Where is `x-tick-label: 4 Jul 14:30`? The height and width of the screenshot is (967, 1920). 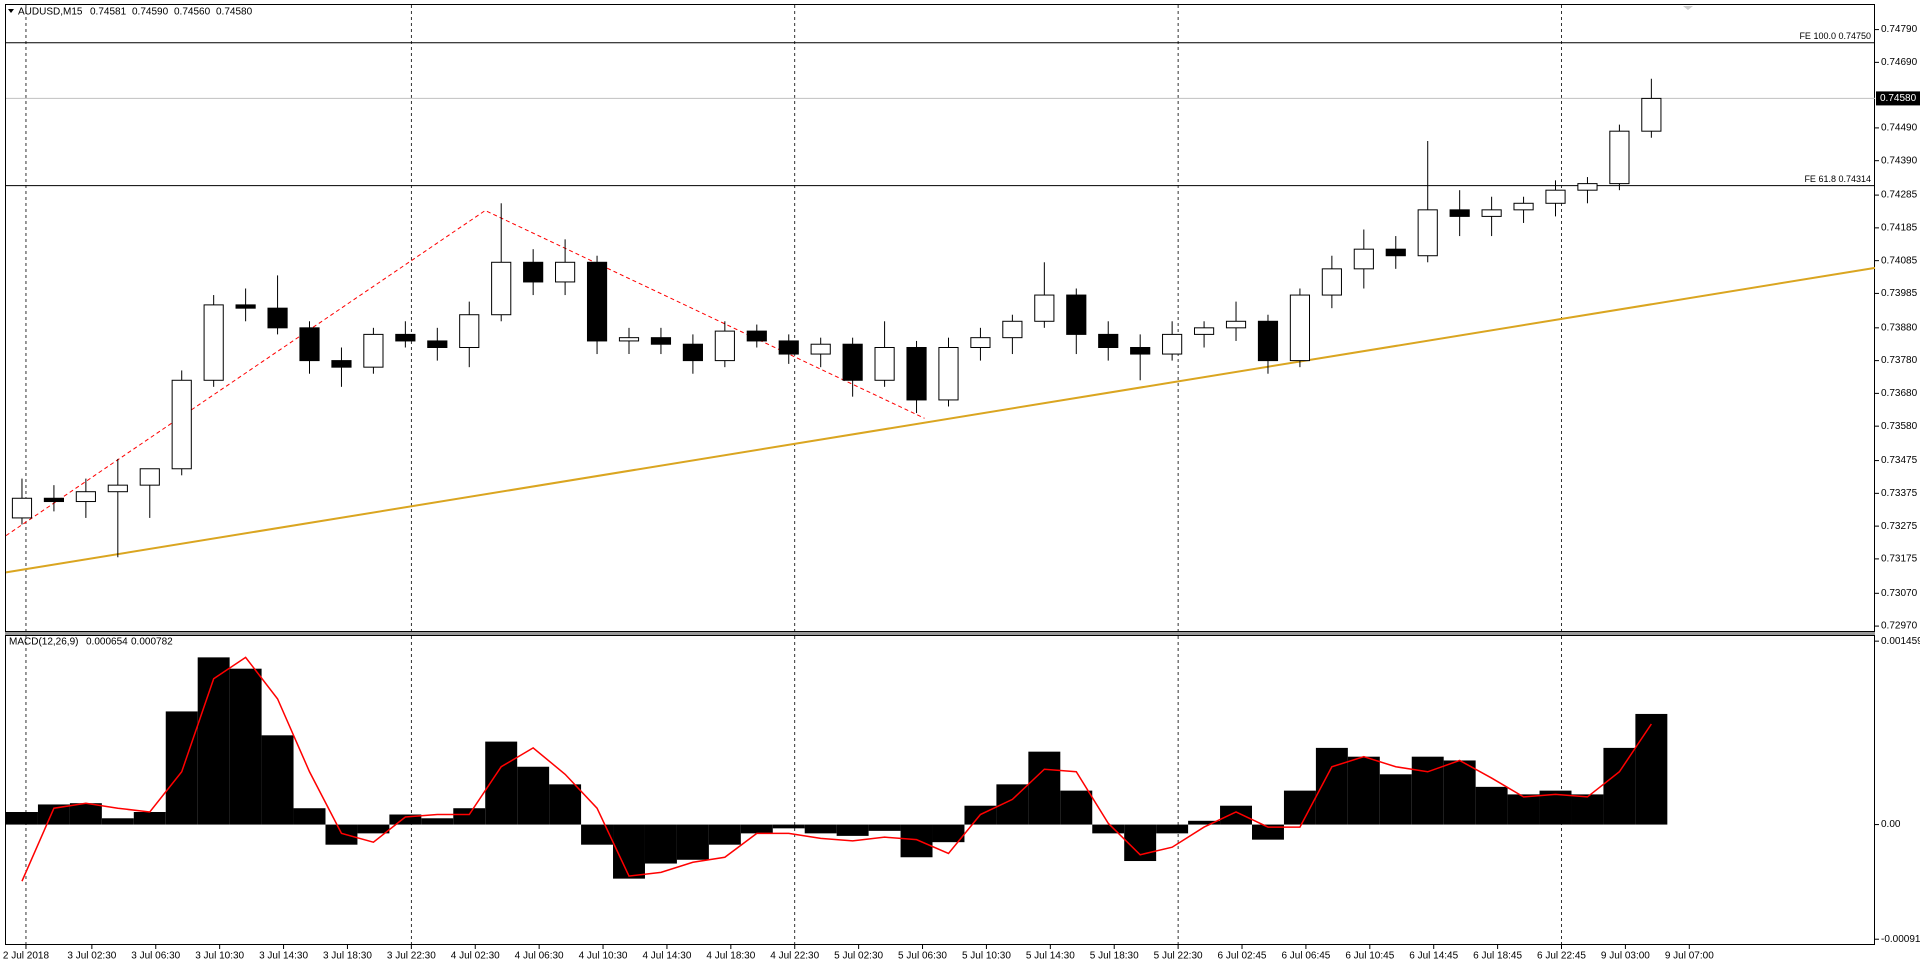 x-tick-label: 4 Jul 14:30 is located at coordinates (666, 956).